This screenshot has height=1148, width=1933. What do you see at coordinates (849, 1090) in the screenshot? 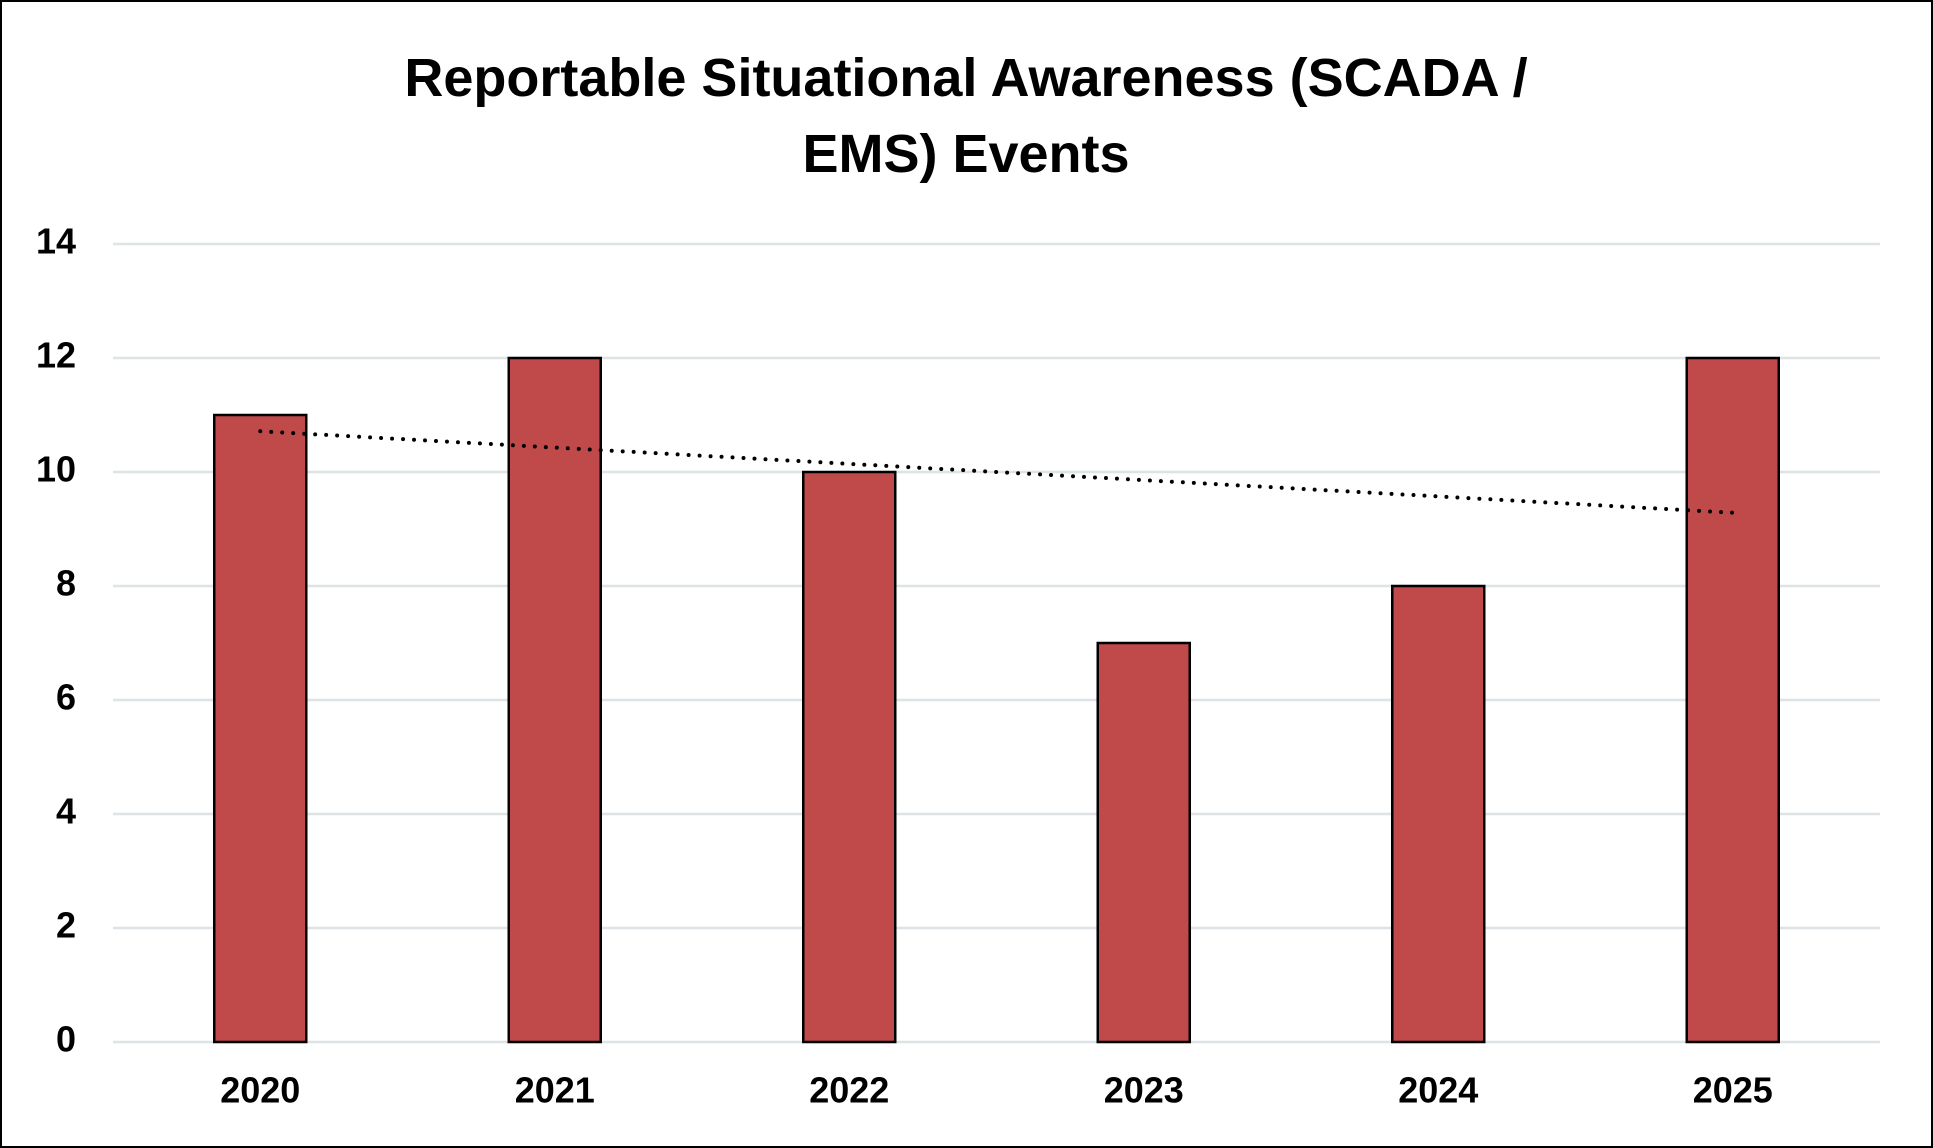
I see `x-tick-label: 2022` at bounding box center [849, 1090].